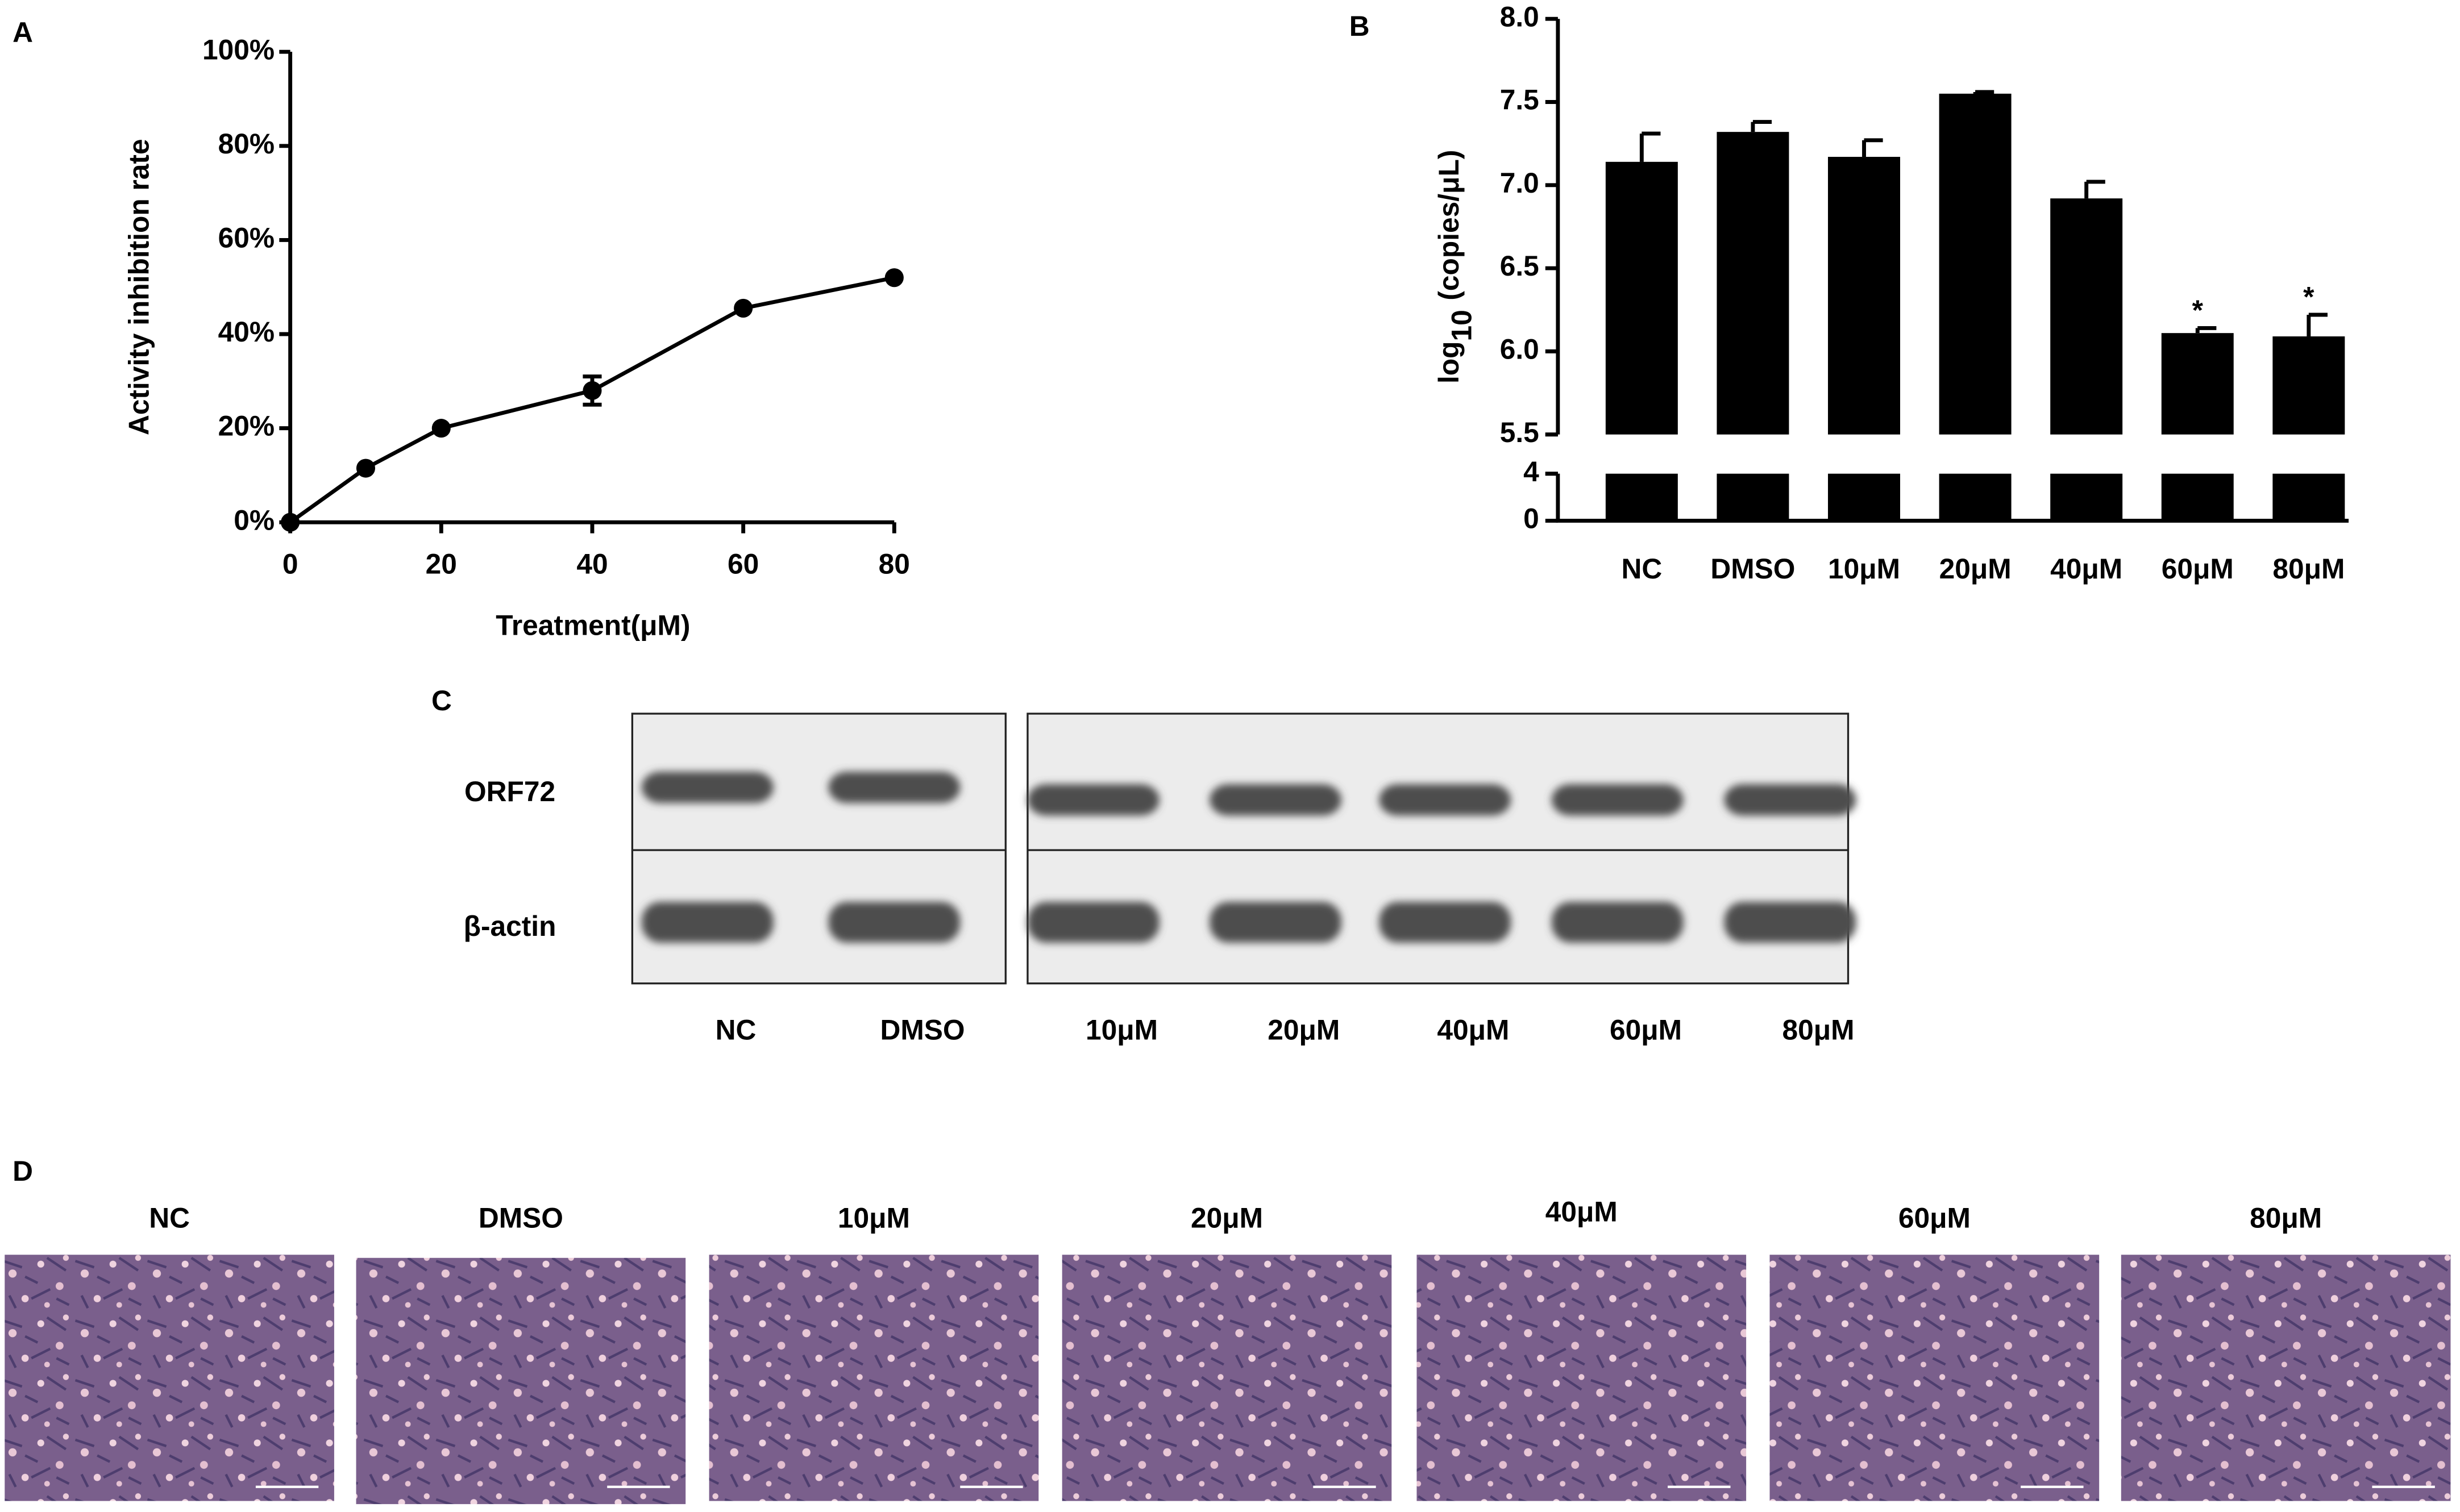  Describe the element at coordinates (1461, 325) in the screenshot. I see `y-axis-title-subscript: 10` at that location.